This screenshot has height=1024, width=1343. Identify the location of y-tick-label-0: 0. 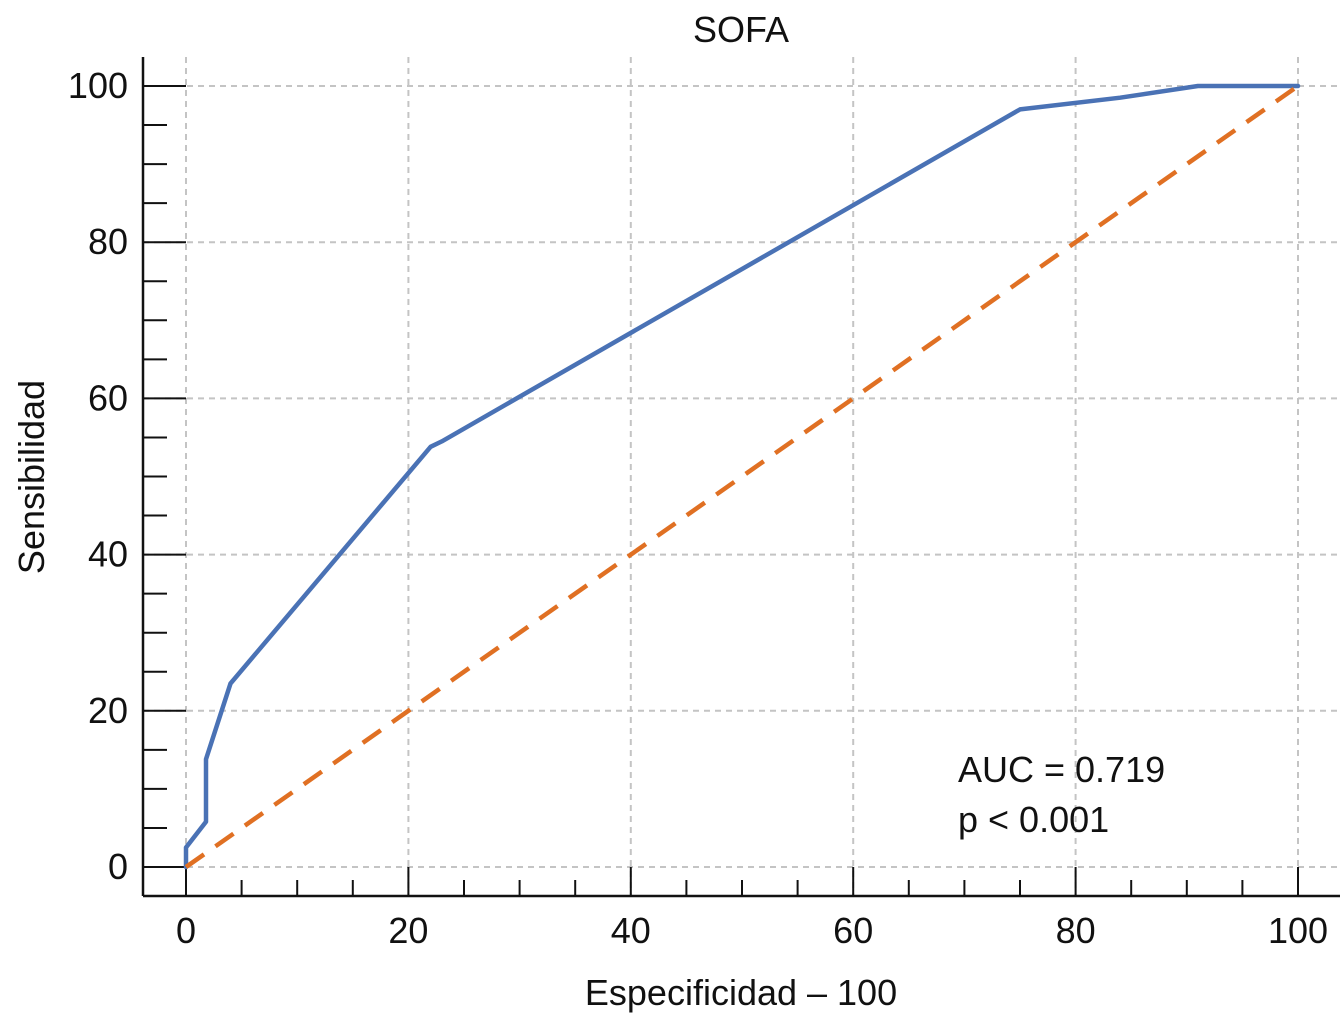
(118, 866).